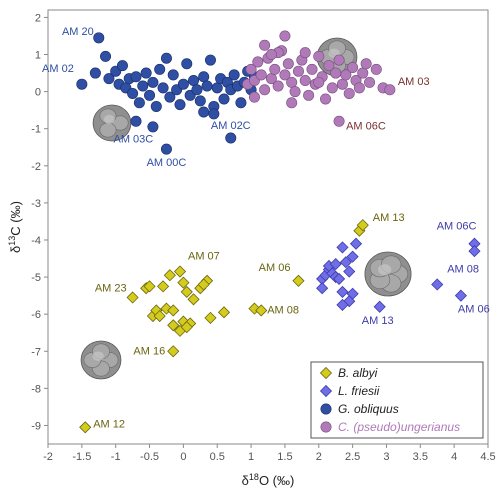 The image size is (500, 495). I want to click on legend-label: C. (pseudo)ungerianus, so click(399, 427).